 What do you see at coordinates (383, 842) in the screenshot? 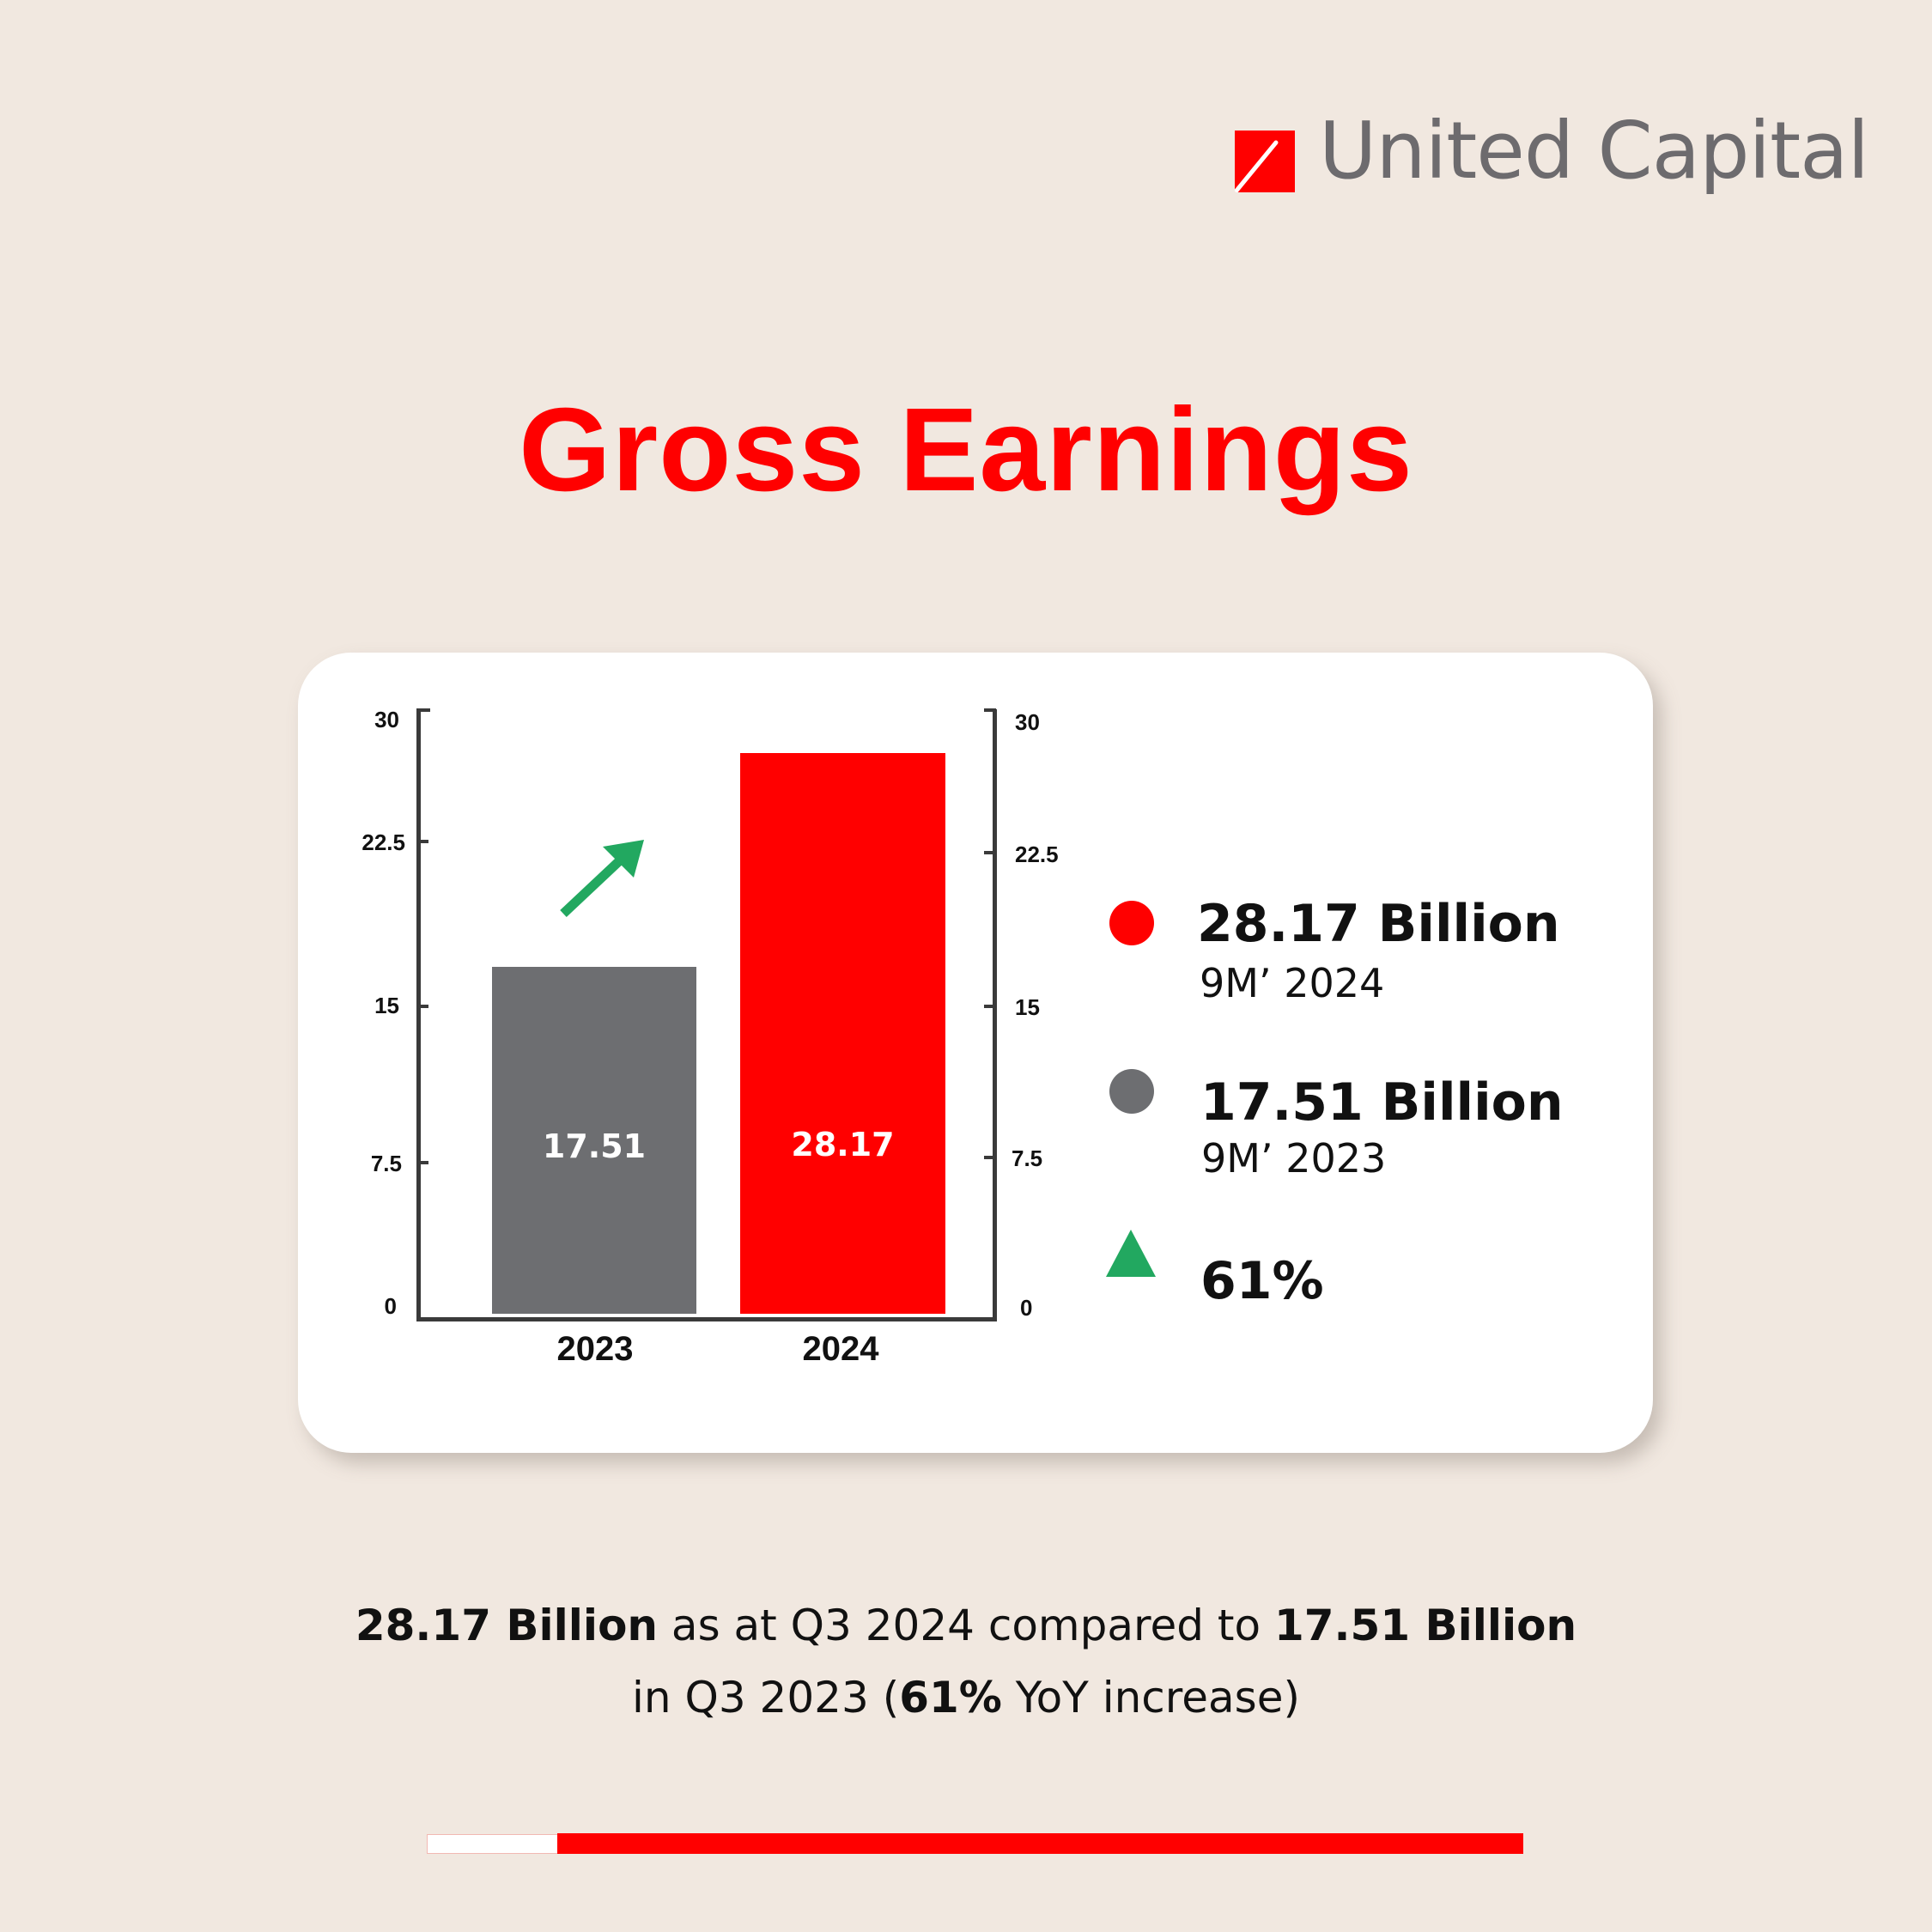
I see `left-tick-label-22-5: 22.5` at bounding box center [383, 842].